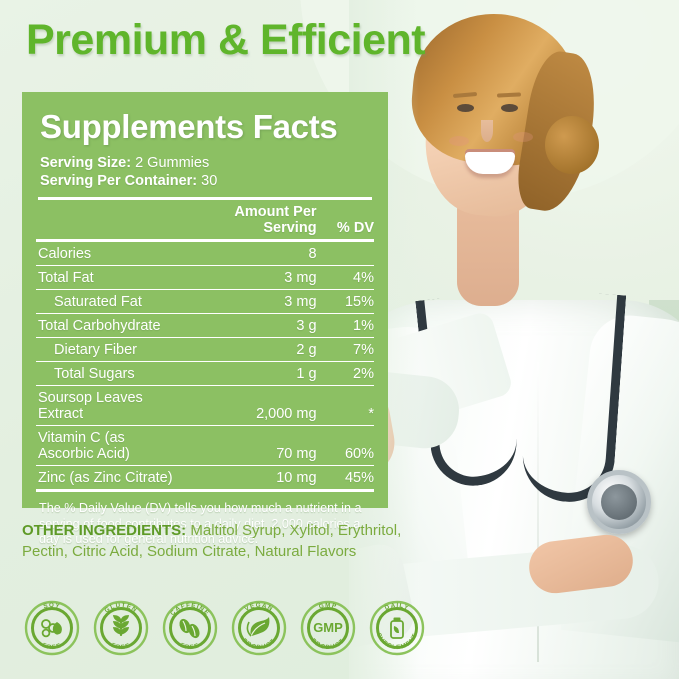  I want to click on nutrient-daily-value: 7%, so click(345, 349).